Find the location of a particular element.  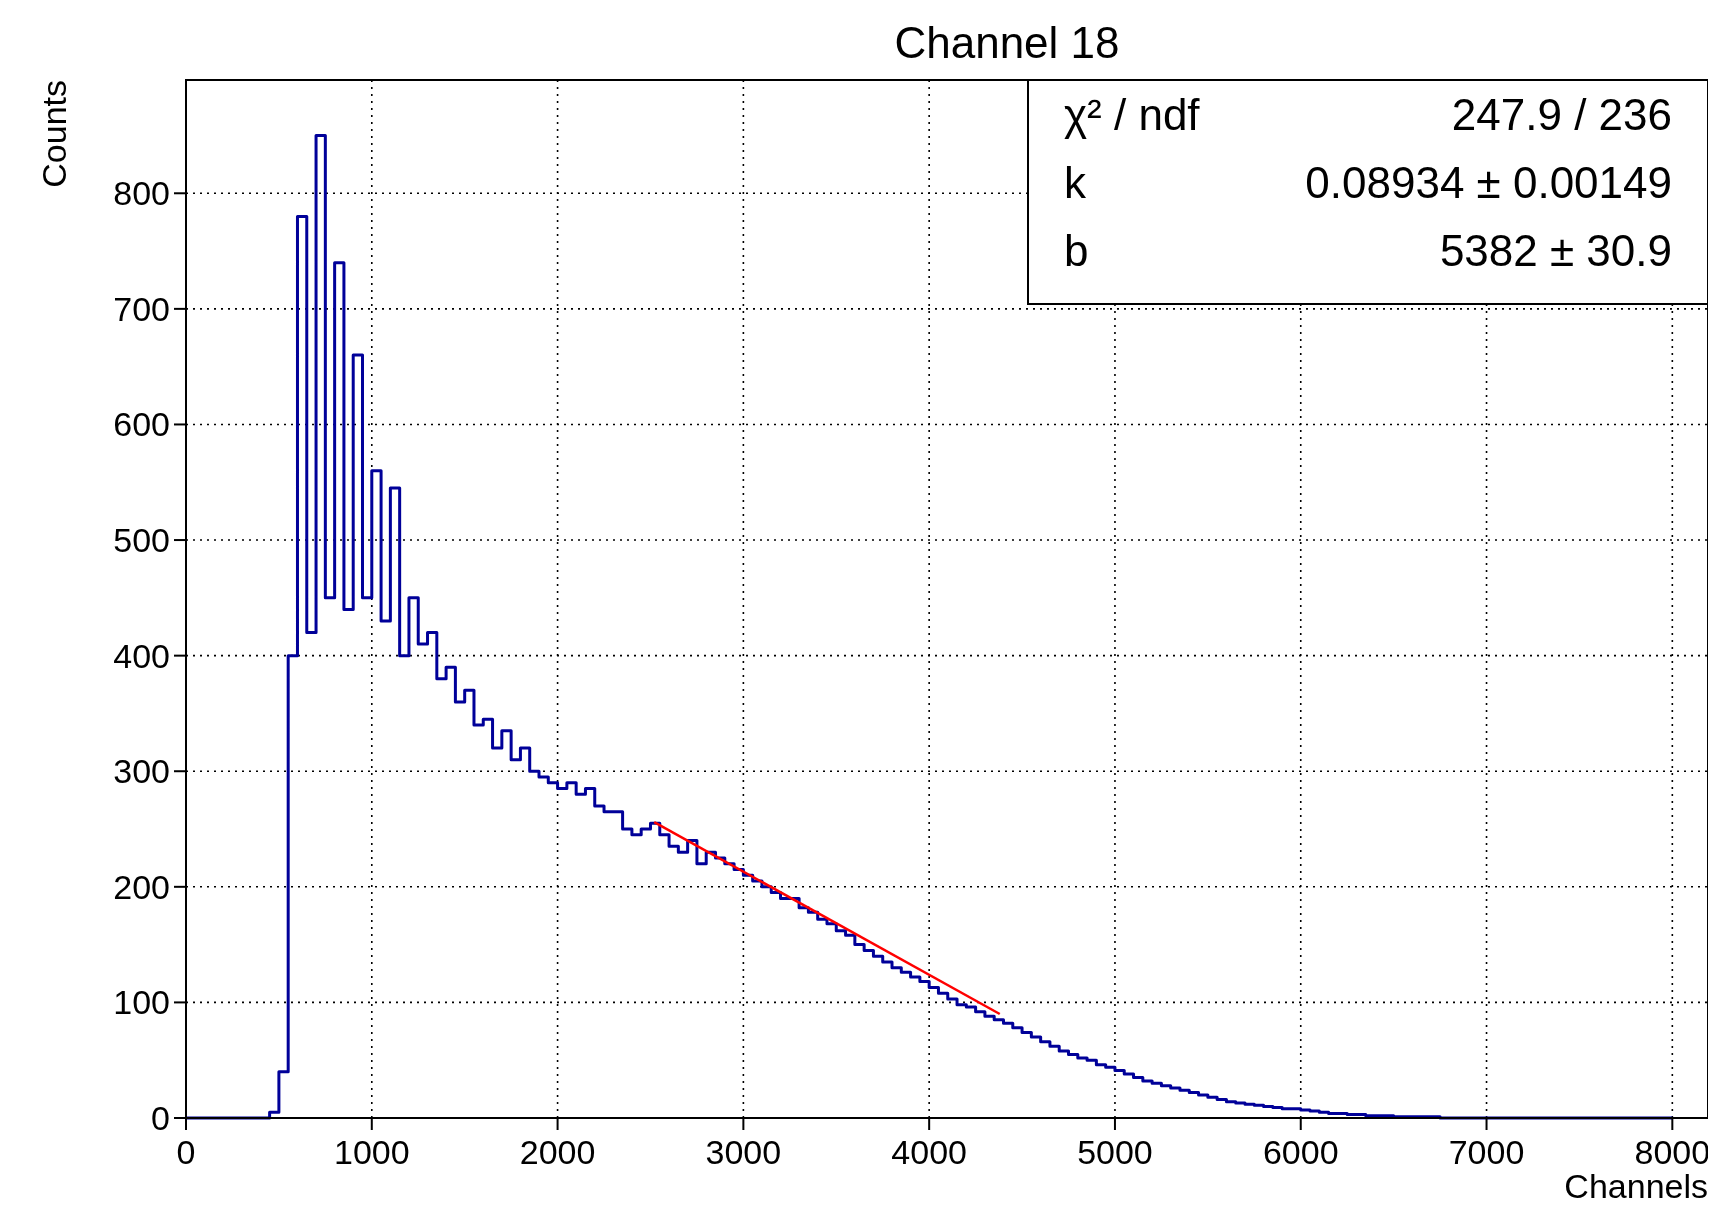

y-tick-label: 0 is located at coordinates (160, 1117).